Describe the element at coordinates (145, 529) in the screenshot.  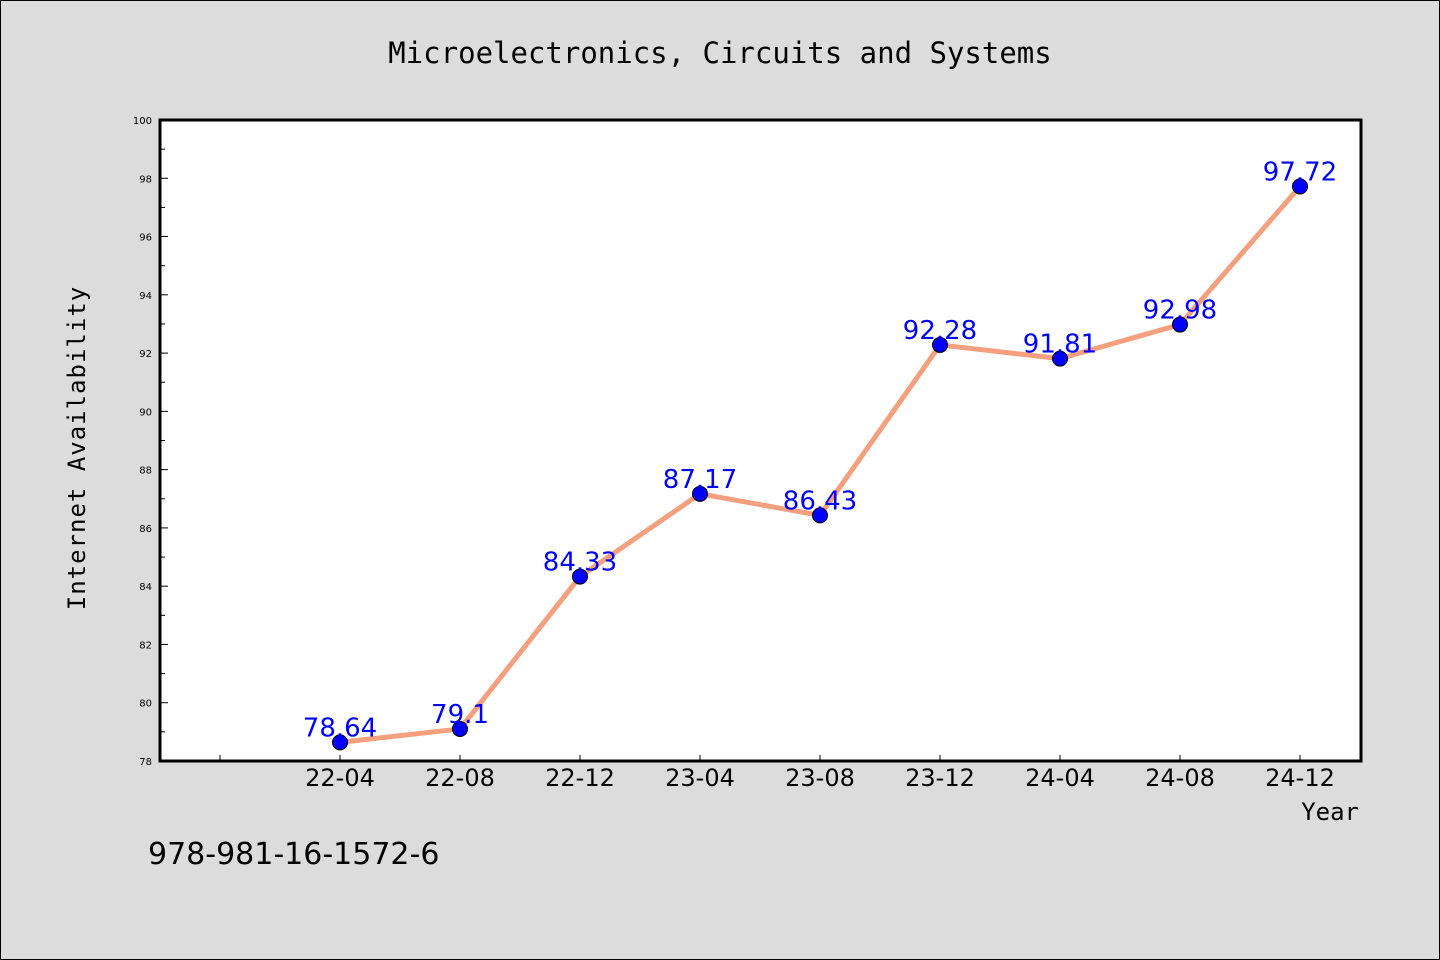
I see `y-tick-label: 86` at that location.